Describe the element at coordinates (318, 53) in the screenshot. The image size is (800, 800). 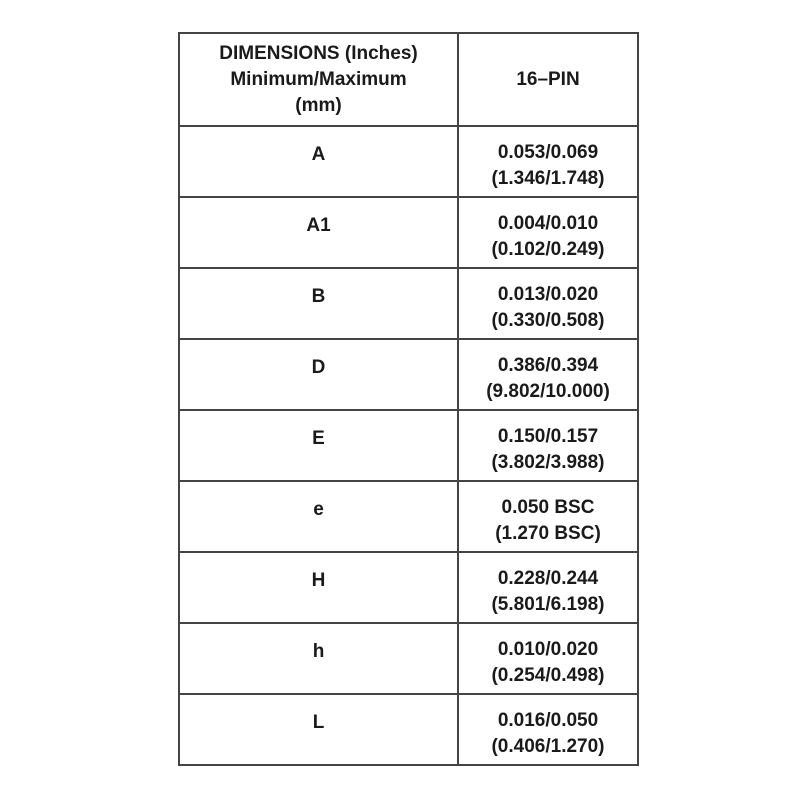
I see `header-line: DIMENSIONS (Inches)` at that location.